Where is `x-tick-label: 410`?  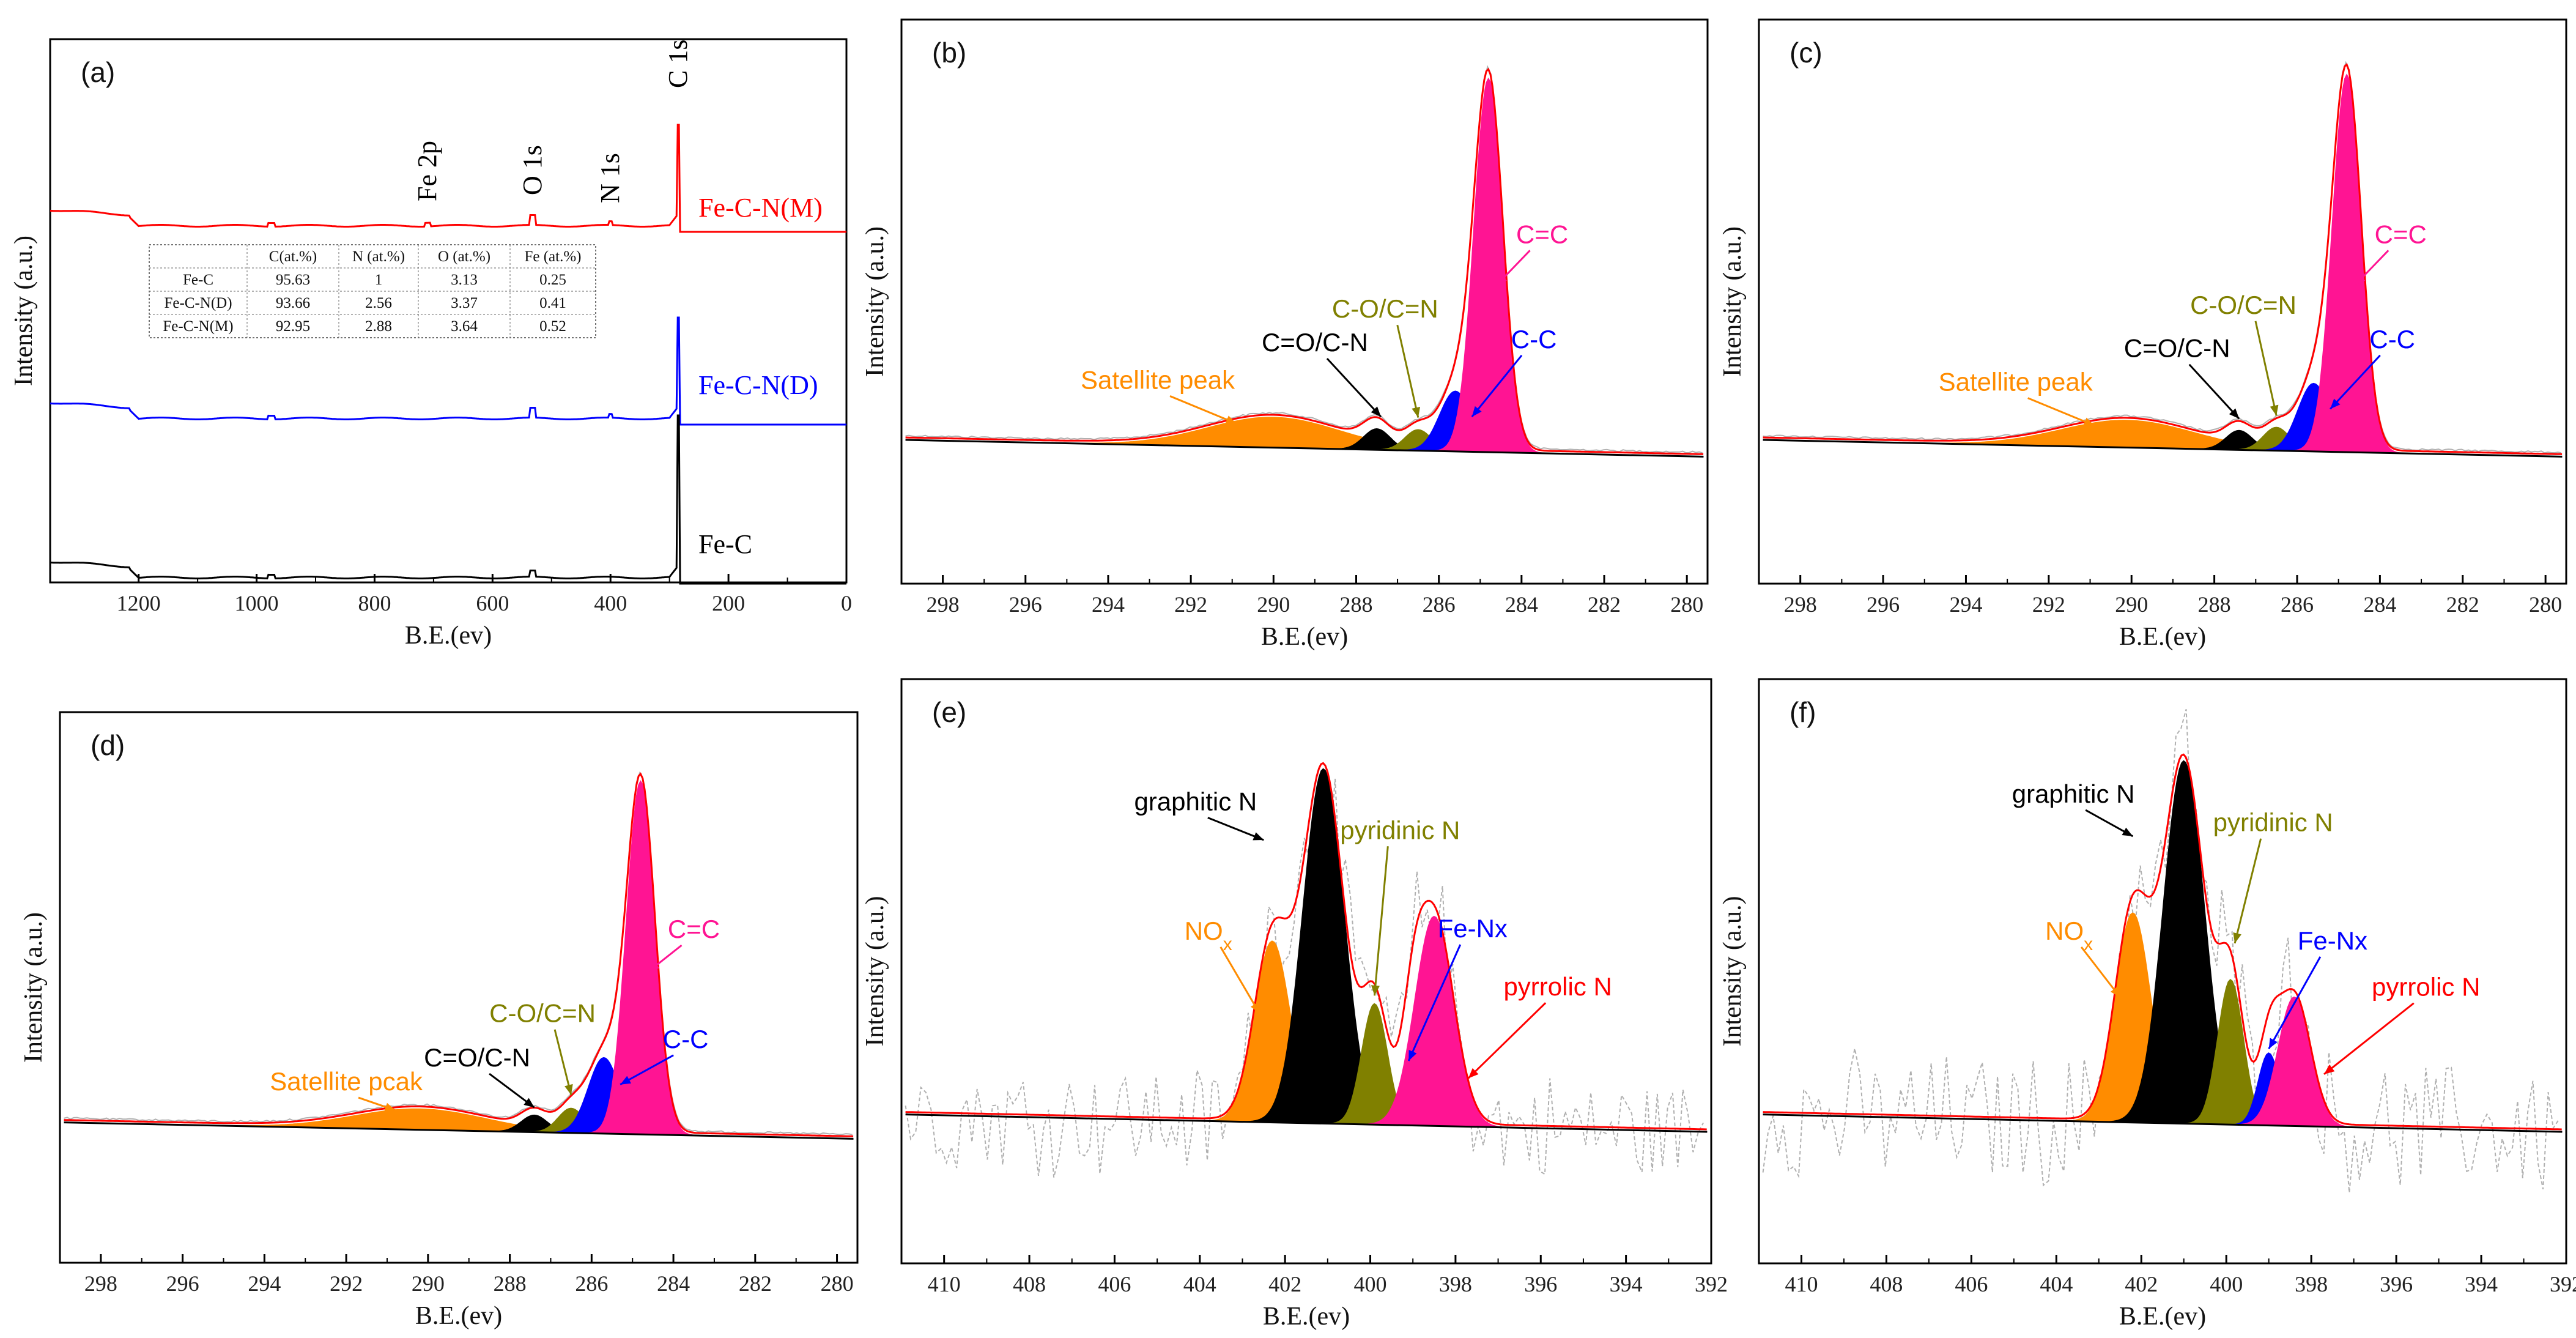
x-tick-label: 410 is located at coordinates (944, 1284).